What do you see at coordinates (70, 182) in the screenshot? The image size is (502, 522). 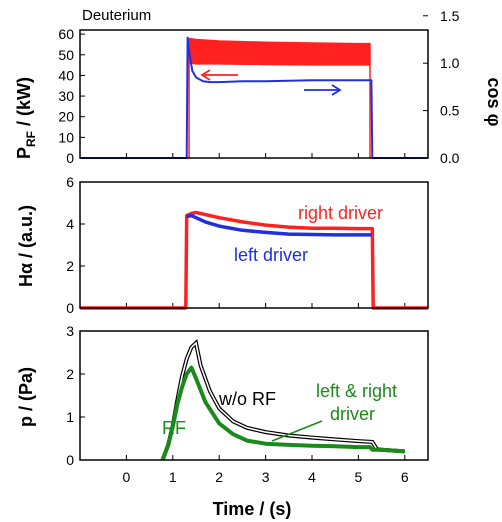 I see `y-tick-label: 6` at bounding box center [70, 182].